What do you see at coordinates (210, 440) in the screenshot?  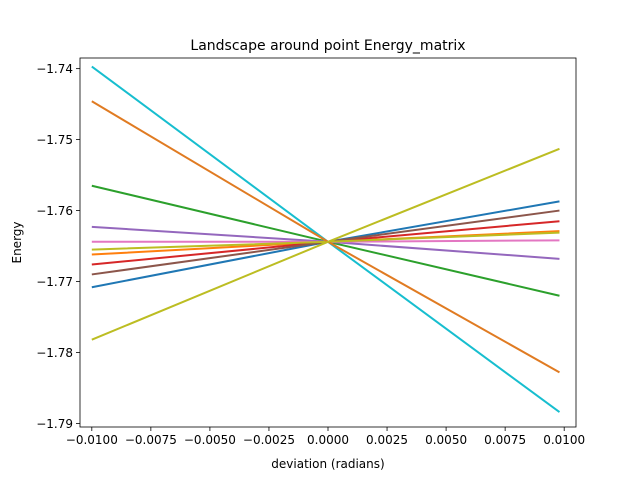 I see `x-tick-label: −0.0050` at bounding box center [210, 440].